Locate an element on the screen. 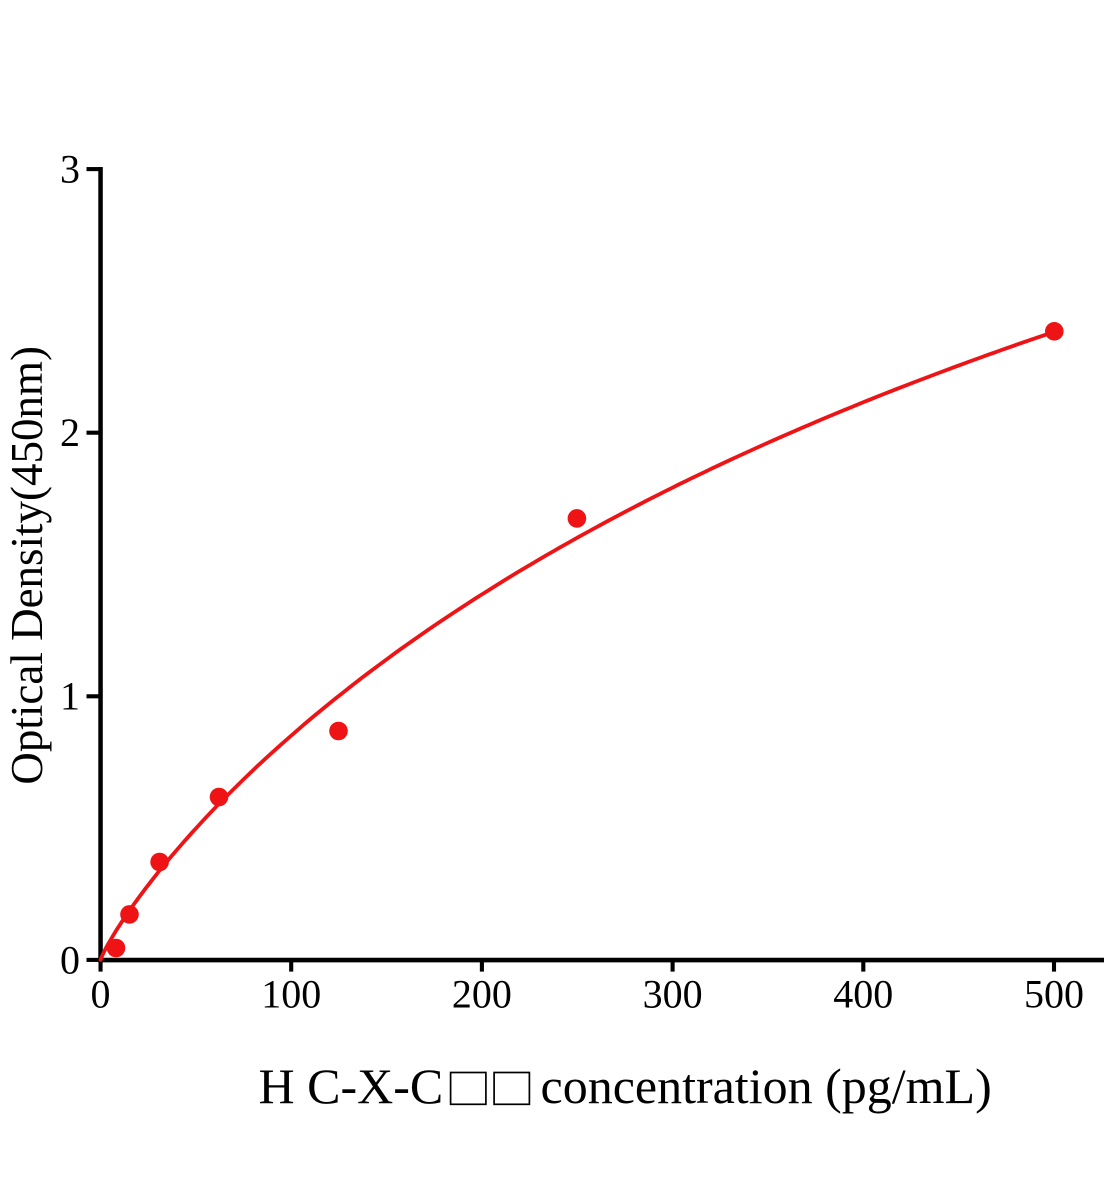 Image resolution: width=1104 pixels, height=1200 pixels. svg-text: 3 is located at coordinates (70, 169).